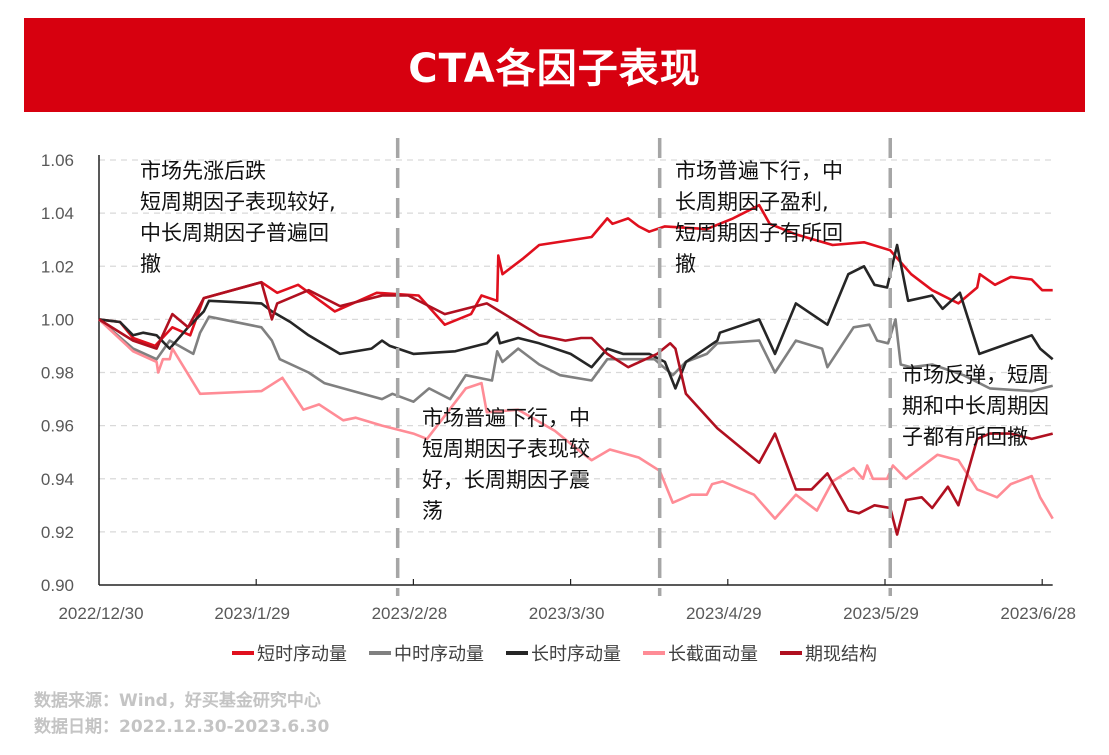 This screenshot has height=755, width=1109. What do you see at coordinates (57, 319) in the screenshot?
I see `y-tick-label: 1.00` at bounding box center [57, 319].